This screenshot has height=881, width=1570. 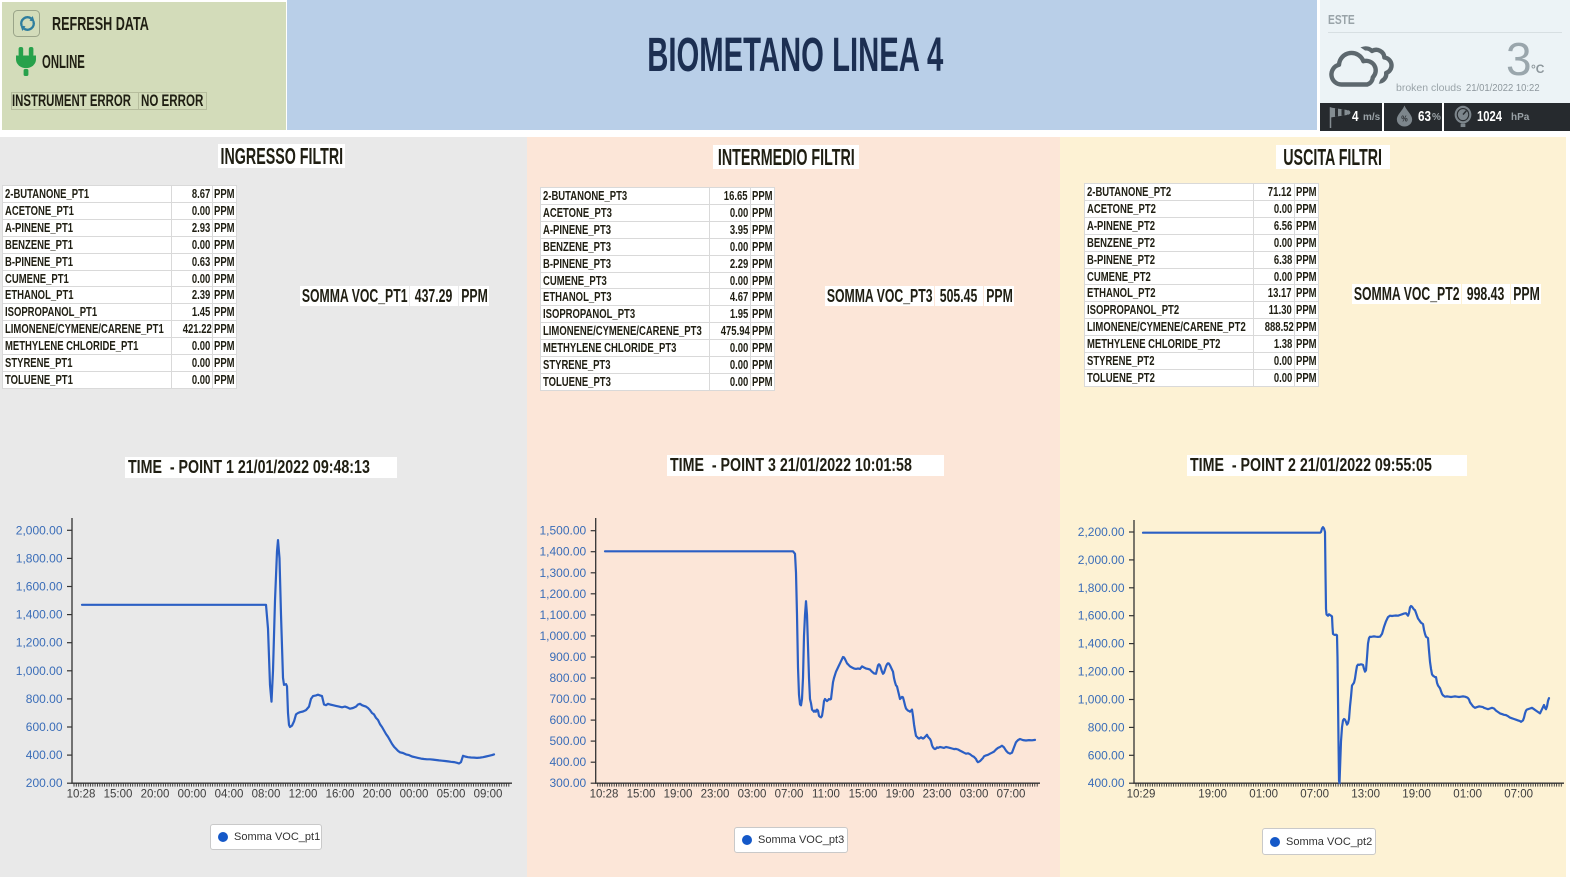 What do you see at coordinates (488, 795) in the screenshot?
I see `svg-text: 09:00` at bounding box center [488, 795].